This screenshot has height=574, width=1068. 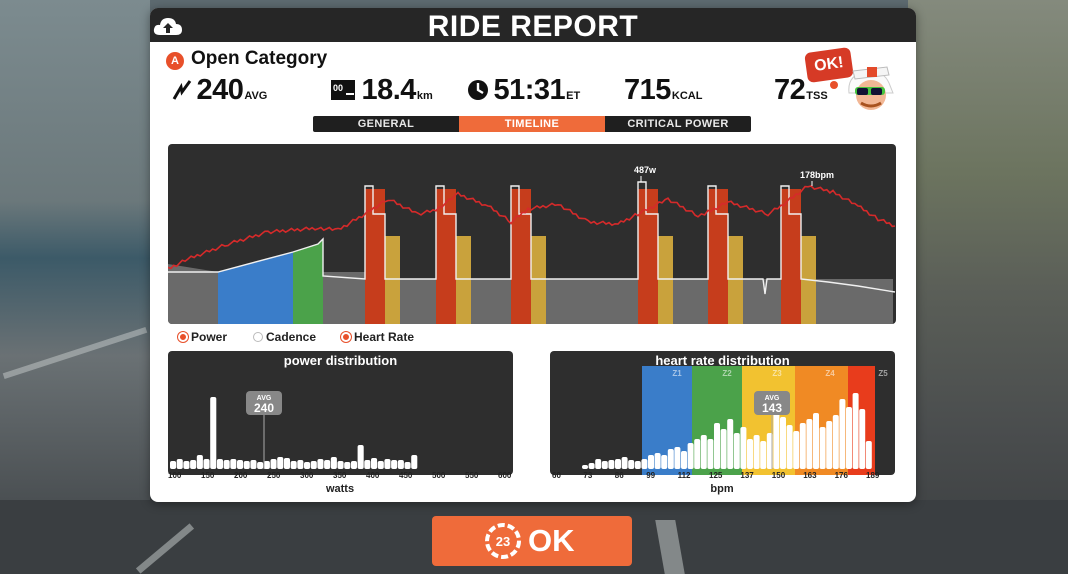 I want to click on report-tabs: GENERAL TIMELINE CRITICAL POWER, so click(x=532, y=124).